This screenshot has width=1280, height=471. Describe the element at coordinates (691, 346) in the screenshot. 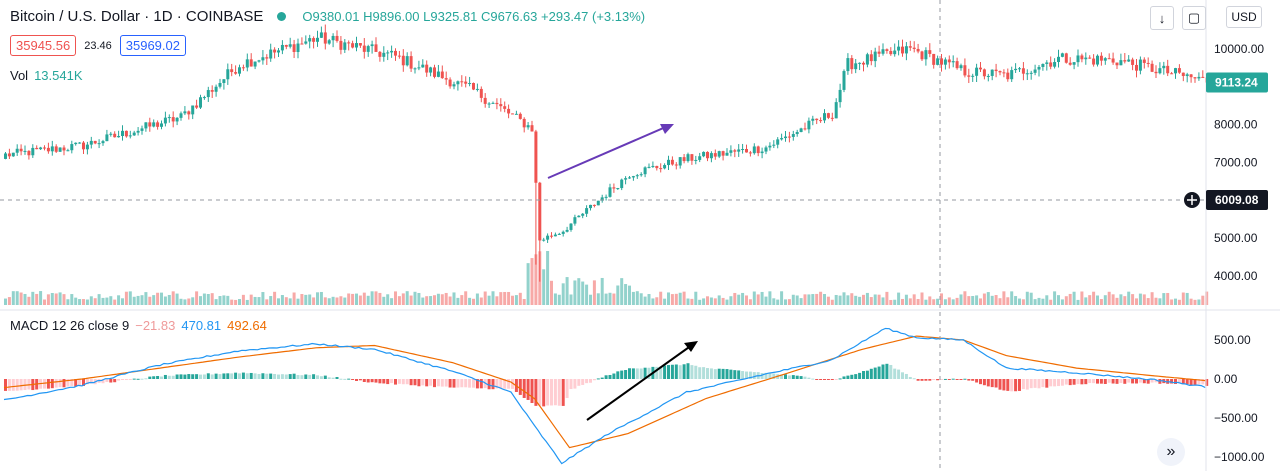

I see `trend-arrow-macd-head` at that location.